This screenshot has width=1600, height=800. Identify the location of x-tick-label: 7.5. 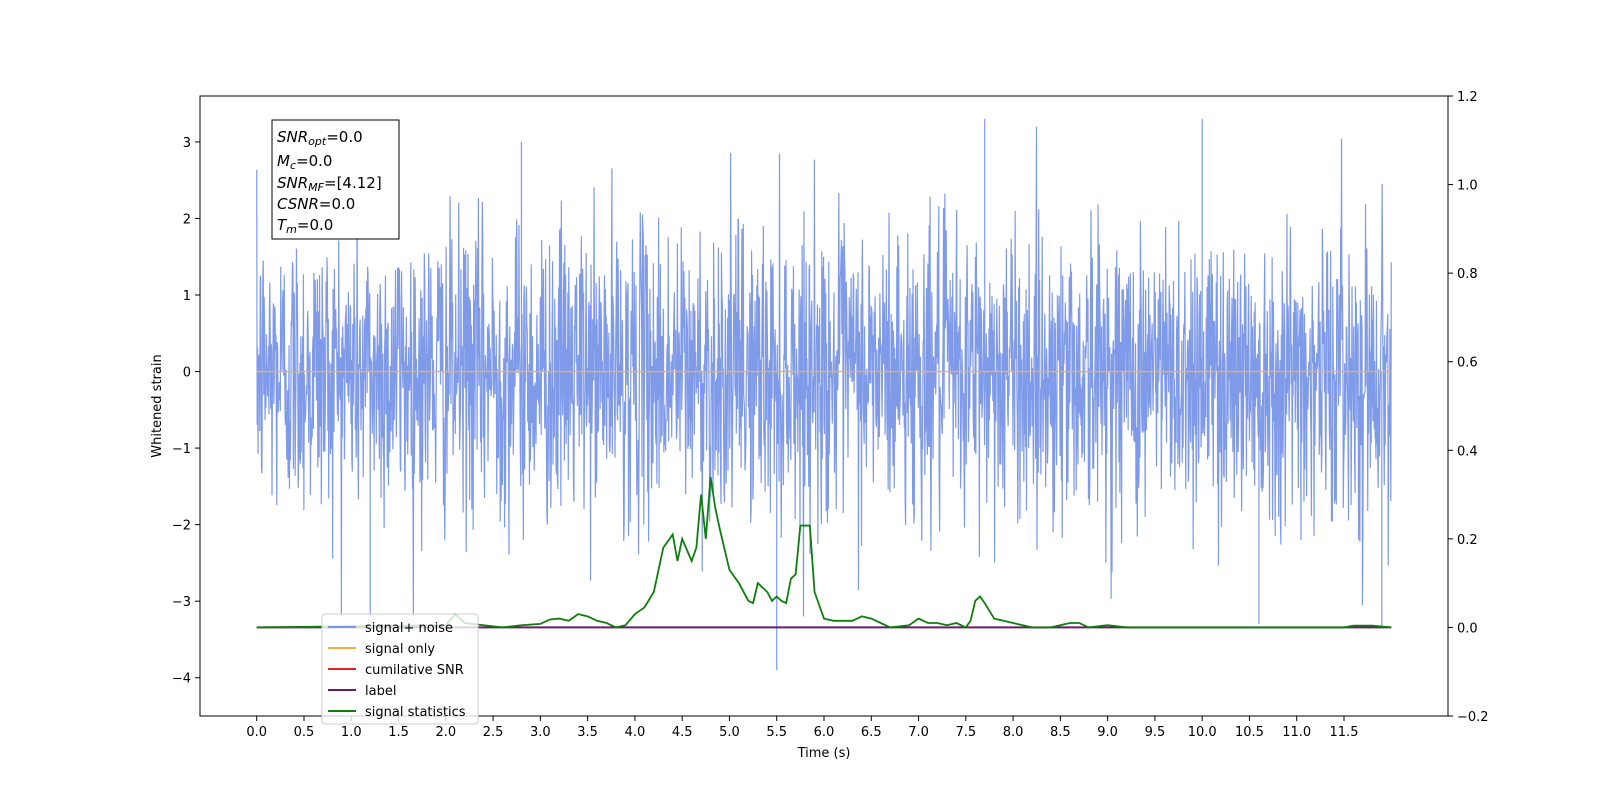
(965, 732).